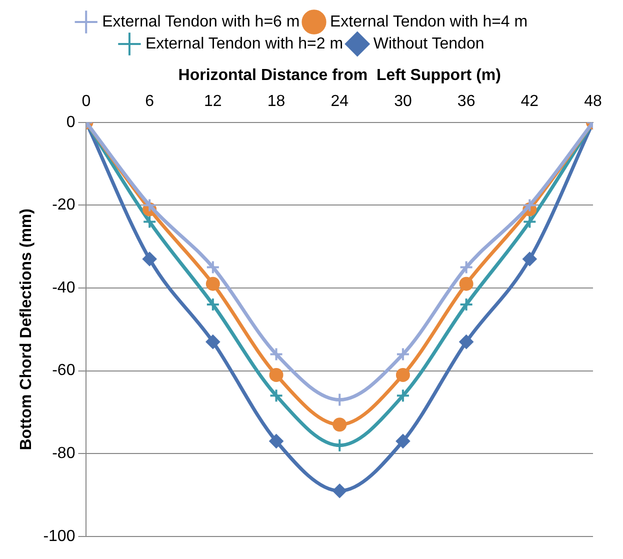 The image size is (623, 559). What do you see at coordinates (466, 101) in the screenshot?
I see `x-tick-label: 36` at bounding box center [466, 101].